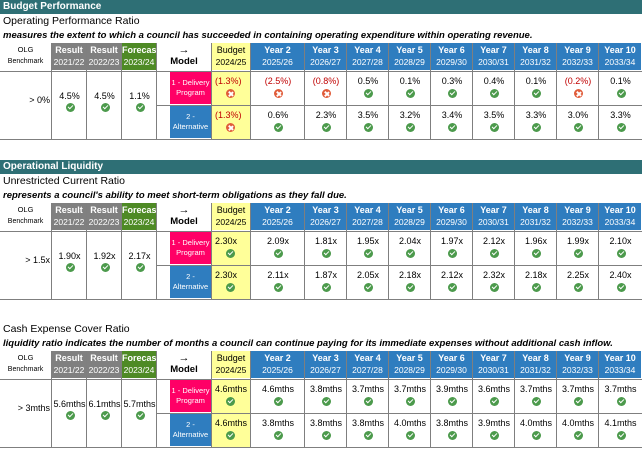 The height and width of the screenshot is (469, 642). I want to click on delivery-value: 2.12x, so click(494, 241).